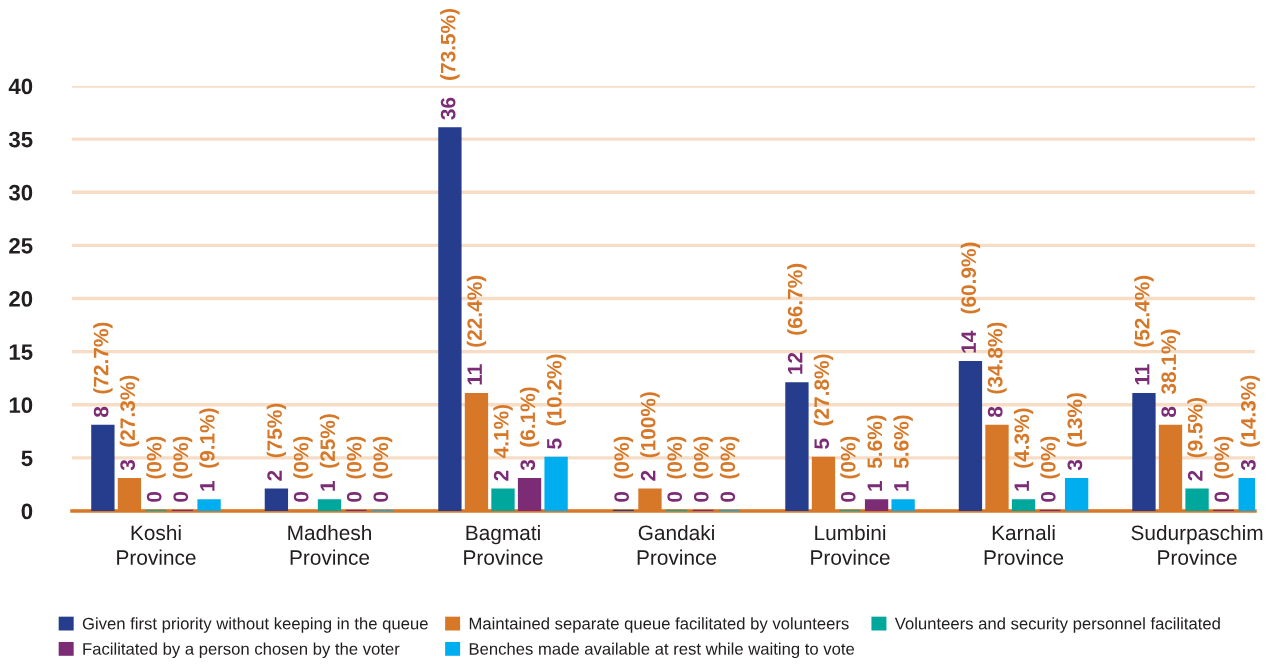 The width and height of the screenshot is (1267, 668). Describe the element at coordinates (476, 330) in the screenshot. I see `data-label: 11 (22.4%)` at that location.